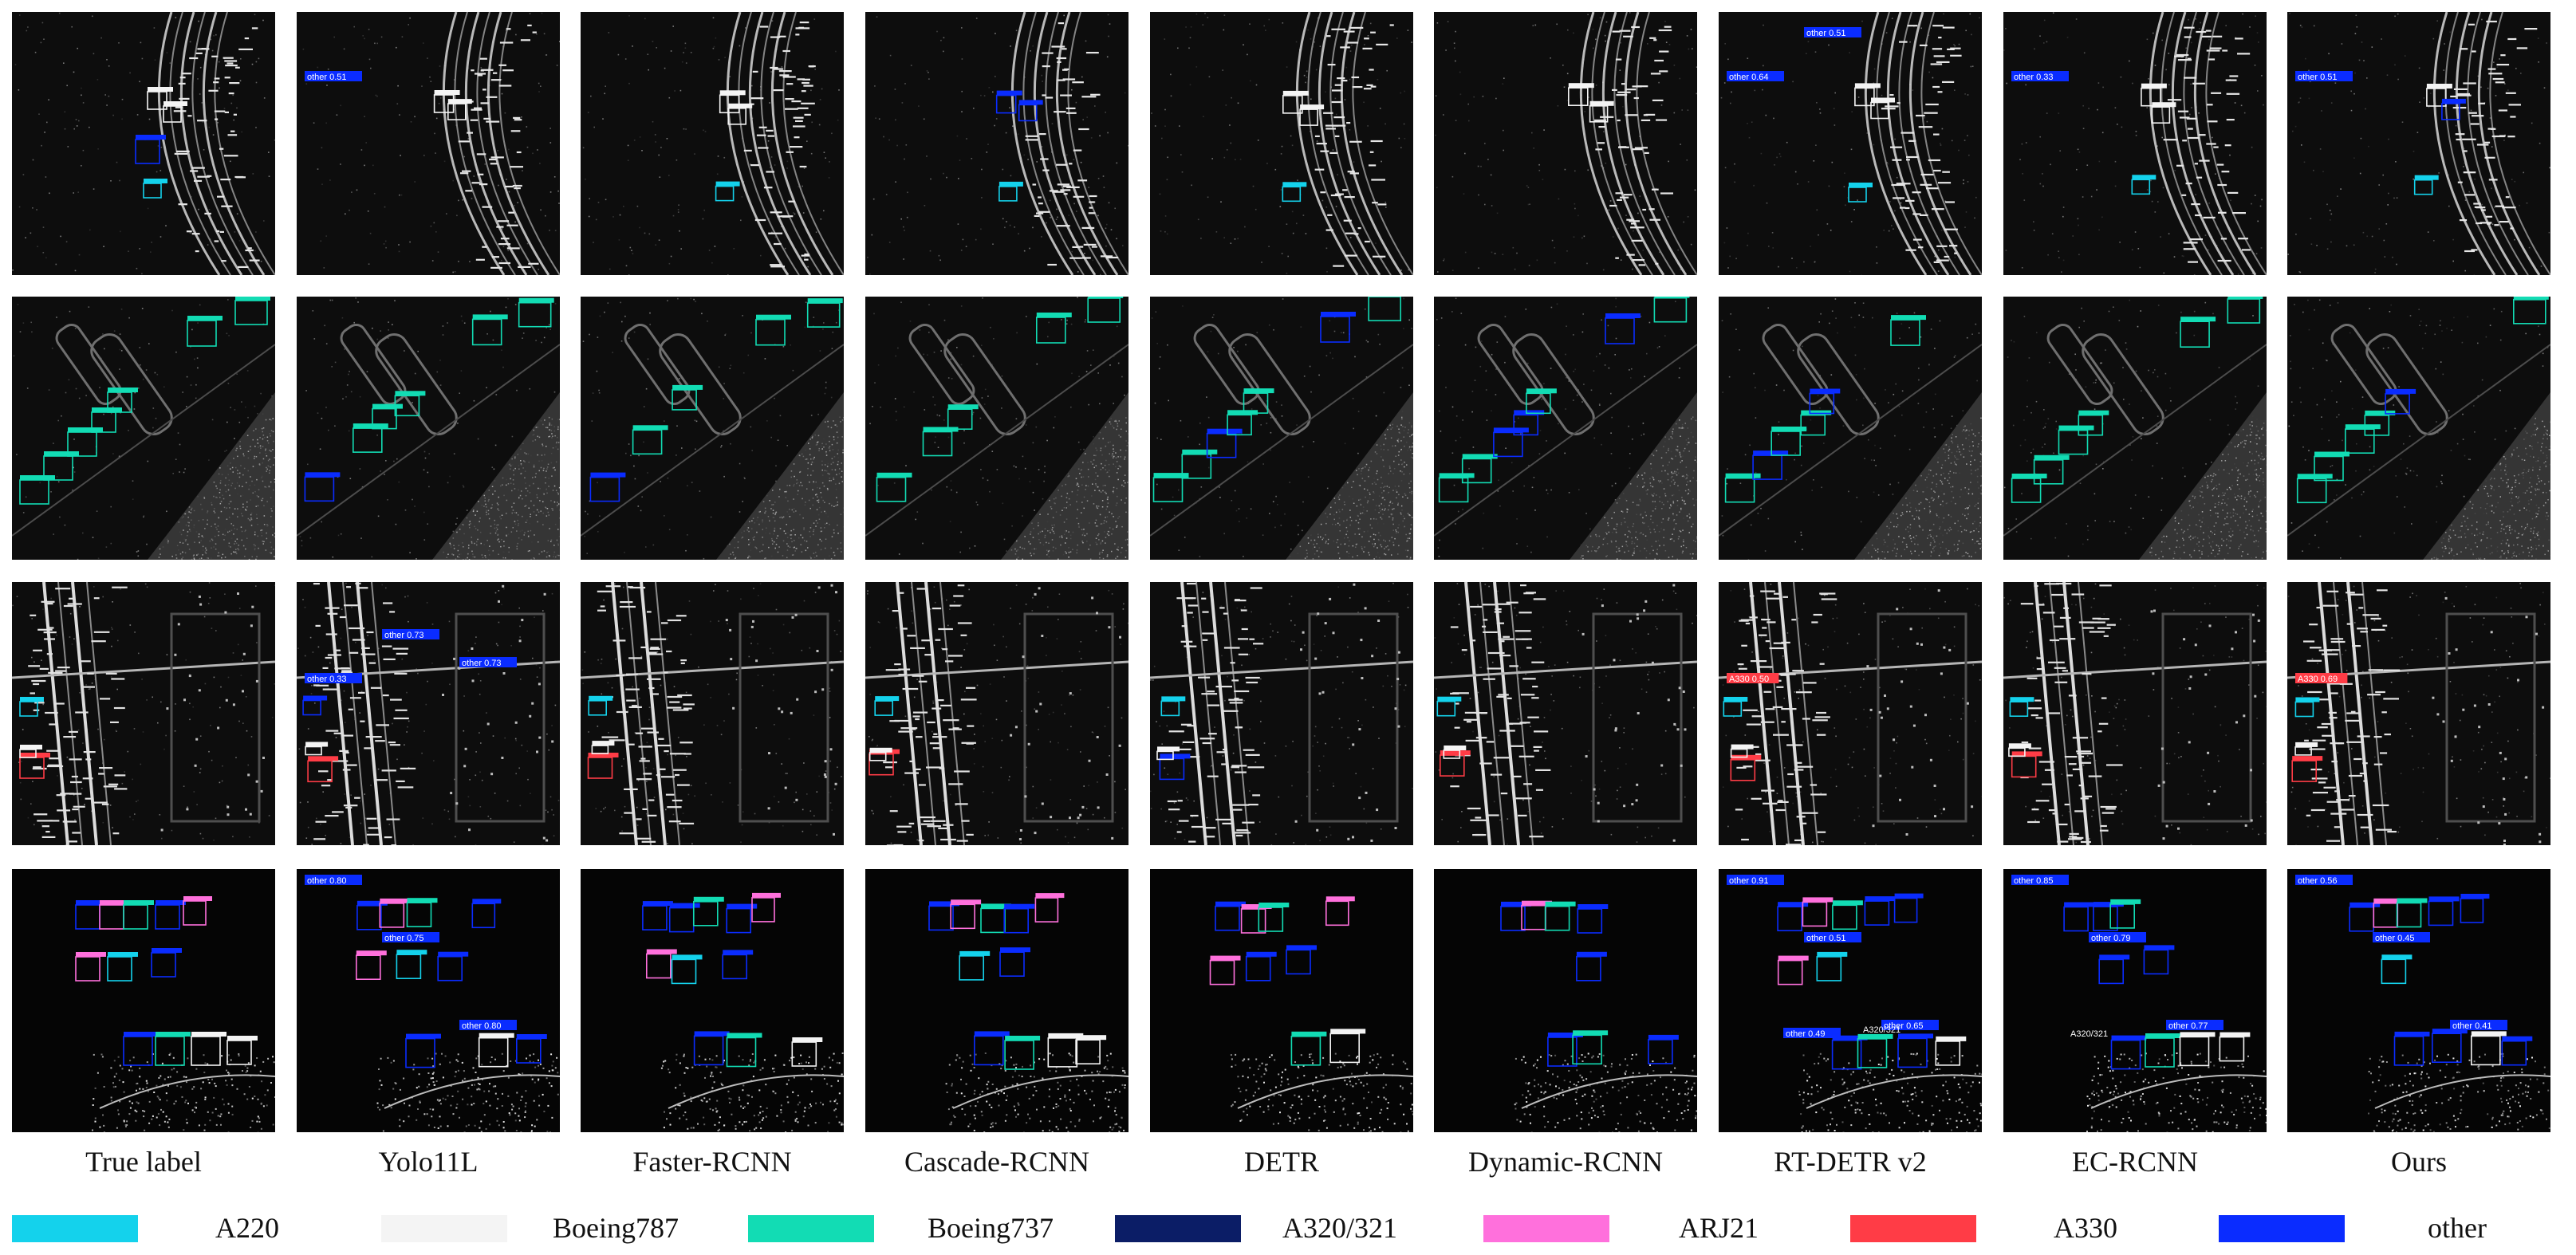 The height and width of the screenshot is (1255, 2576). Describe the element at coordinates (428, 144) in the screenshot. I see `sar-image-tile: other 0.51` at that location.